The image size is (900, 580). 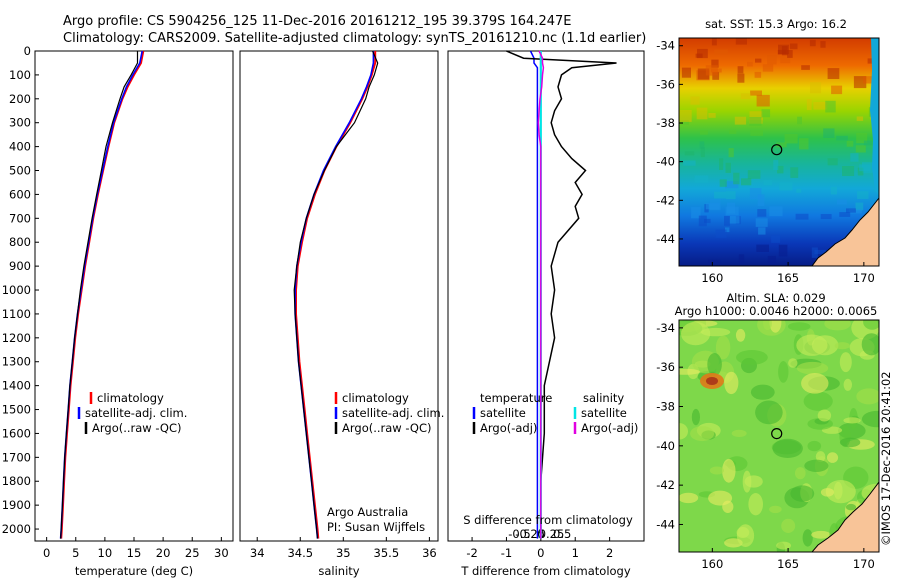 What do you see at coordinates (516, 398) in the screenshot?
I see `legend-header-temperature: temperature` at bounding box center [516, 398].